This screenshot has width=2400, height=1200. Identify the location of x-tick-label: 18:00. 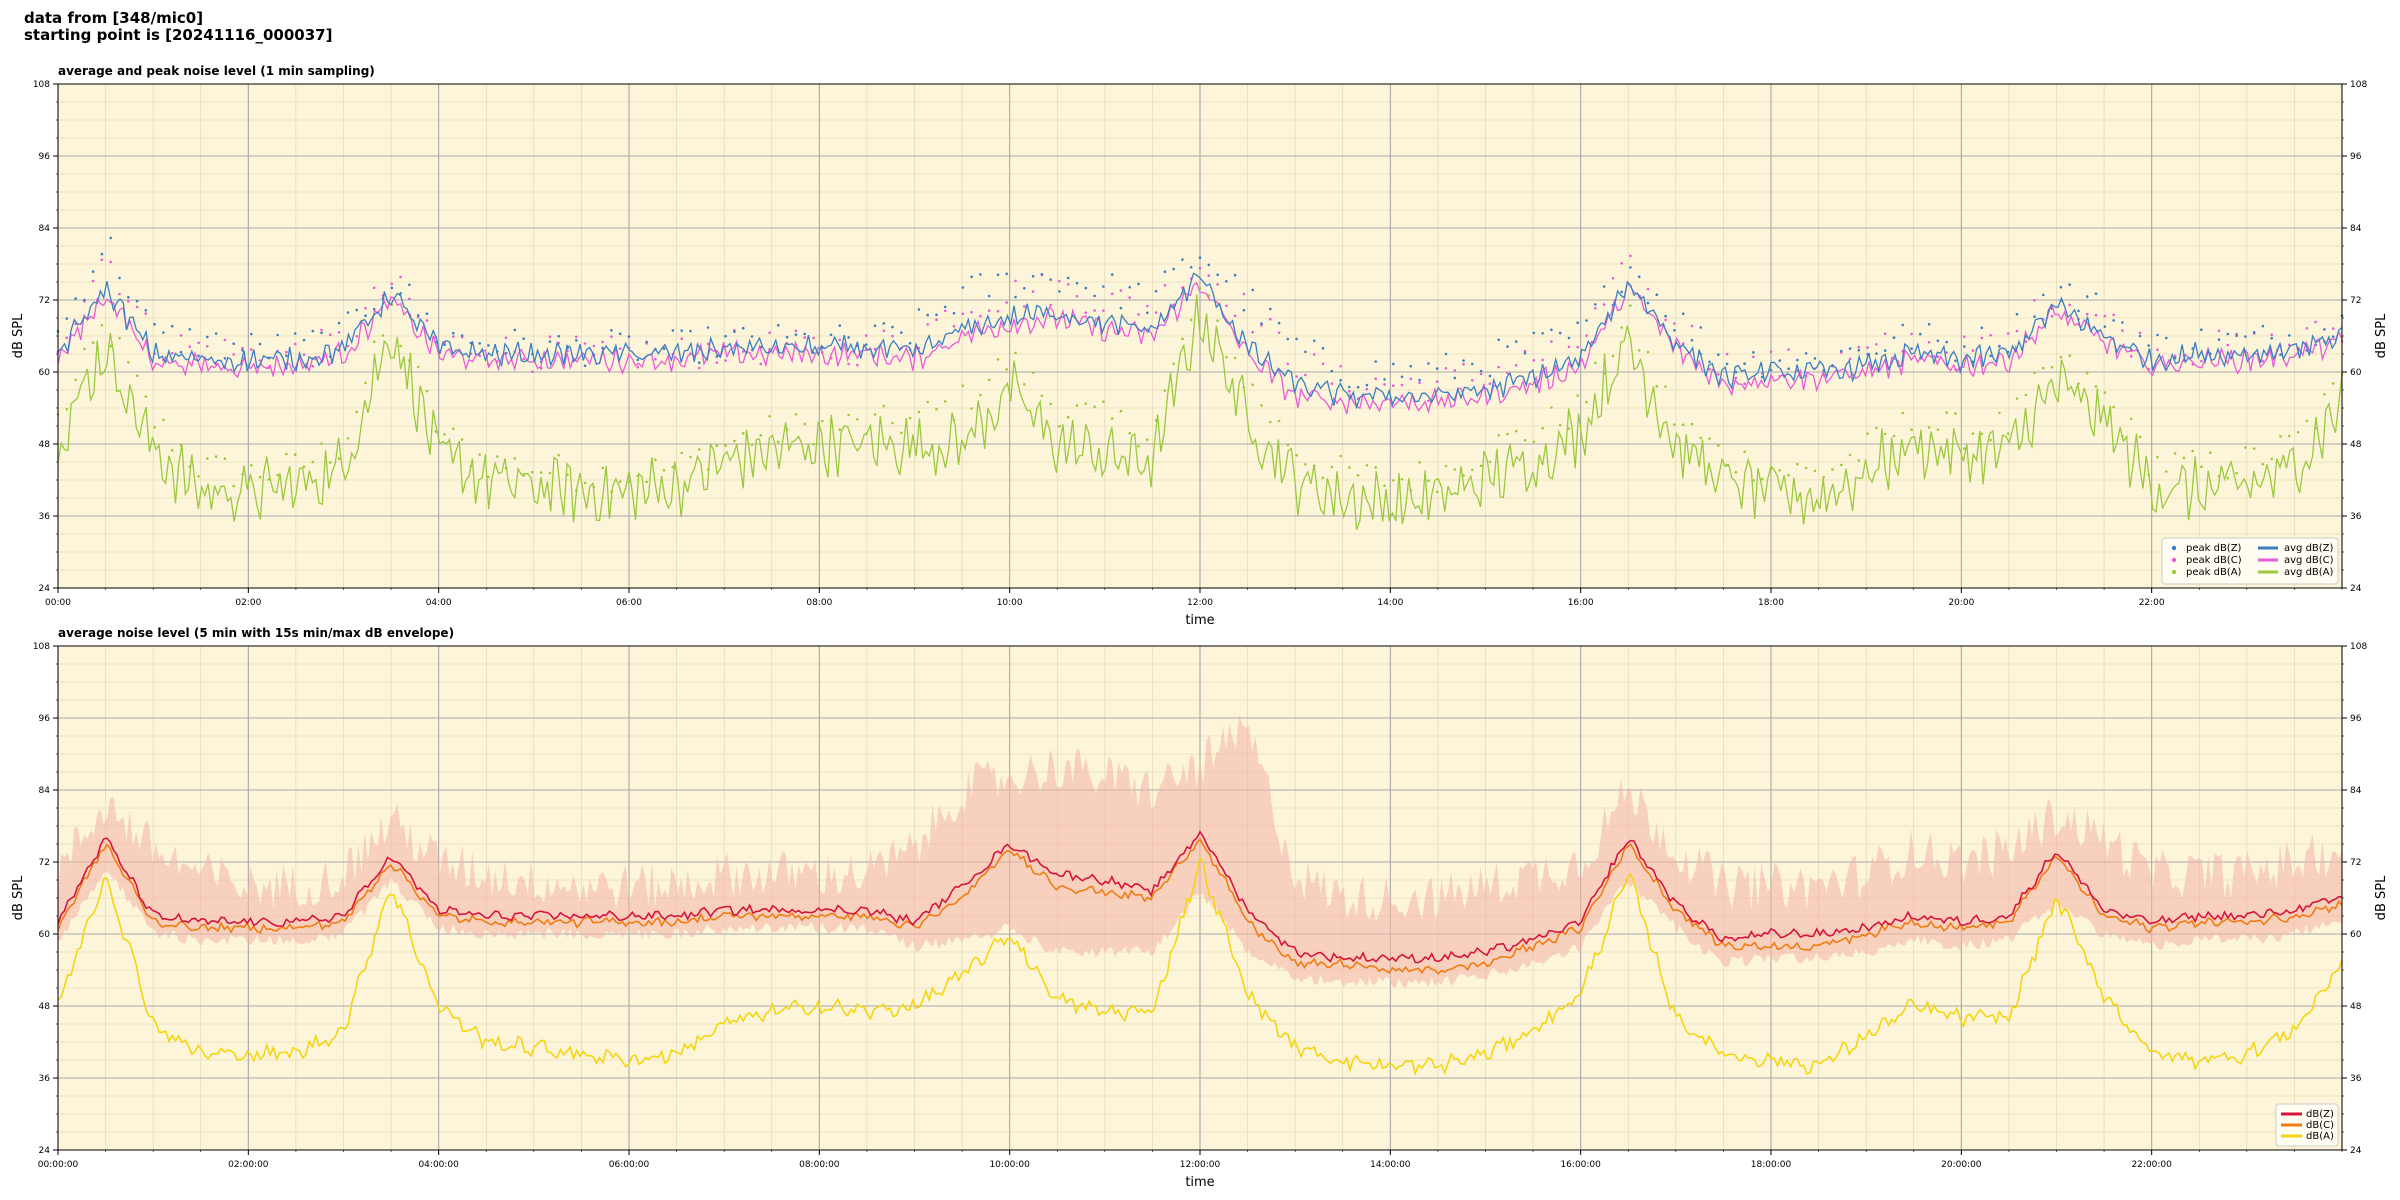
(1771, 603).